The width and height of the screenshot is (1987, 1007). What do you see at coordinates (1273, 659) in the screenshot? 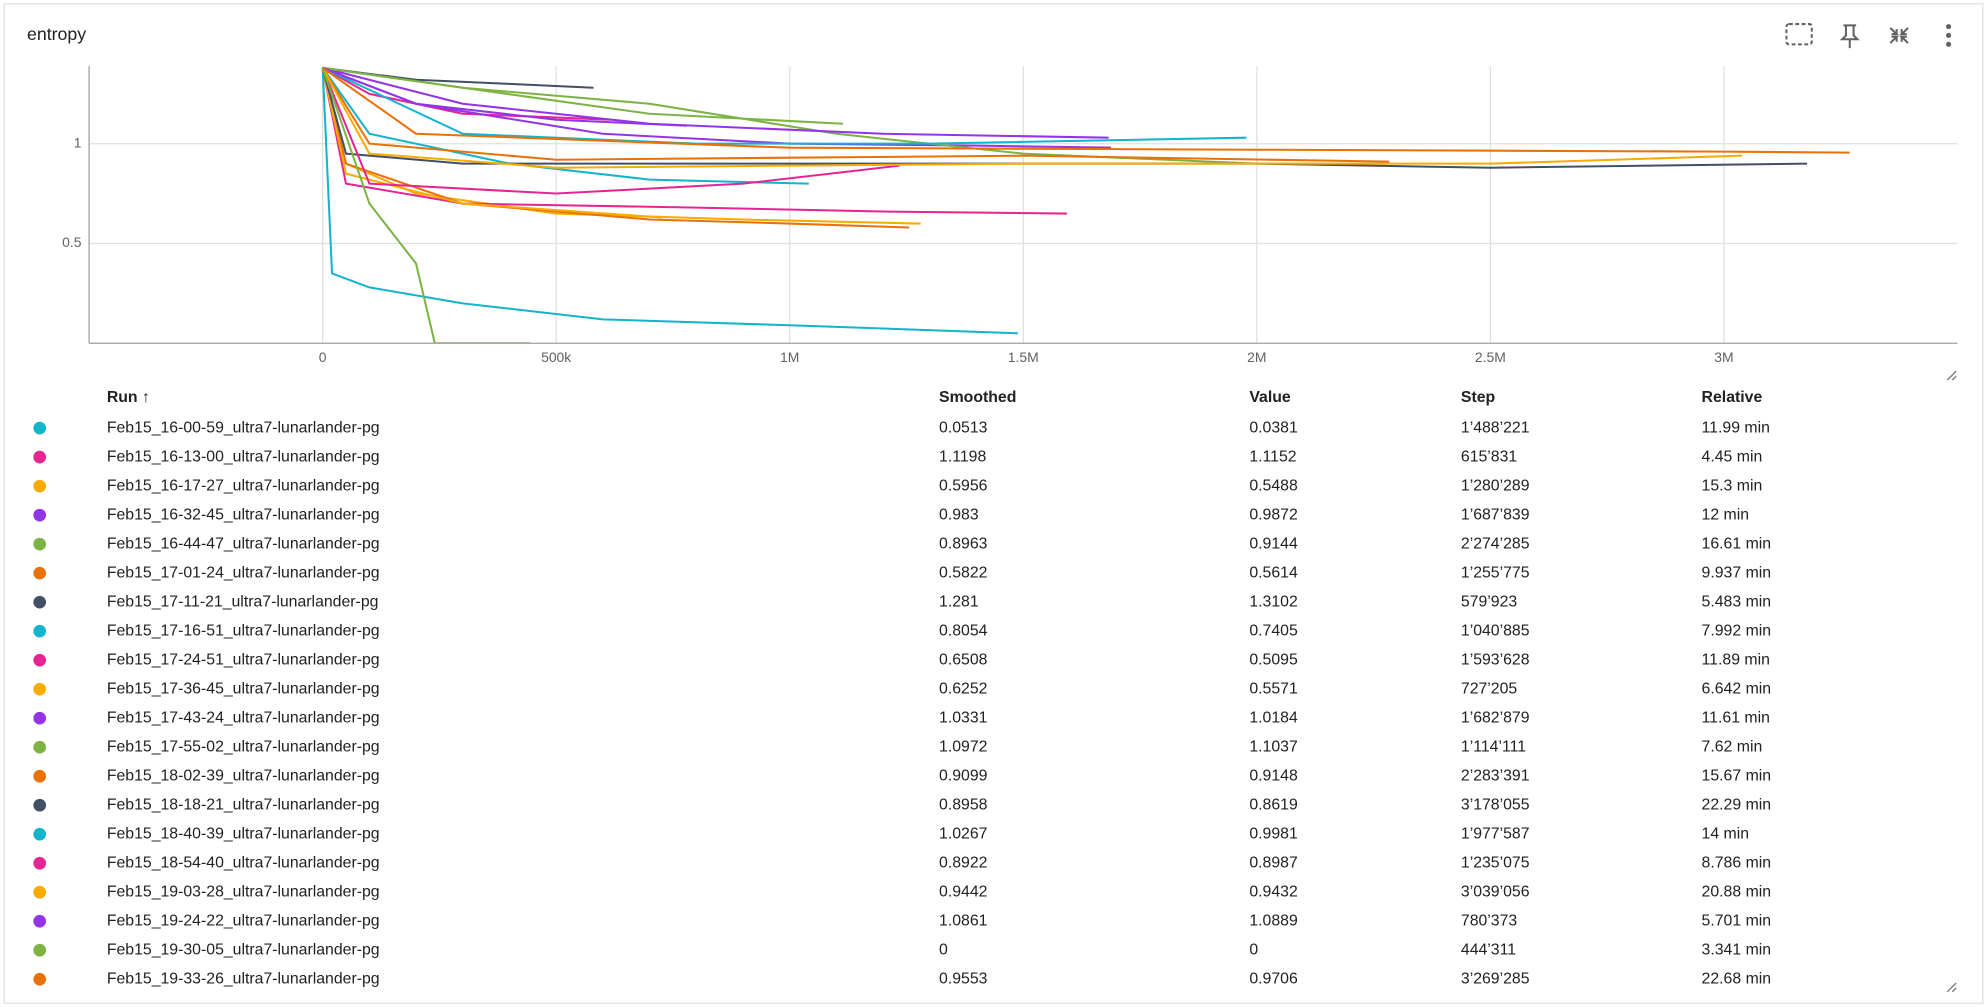
I see `table-cell: 0.5095` at bounding box center [1273, 659].